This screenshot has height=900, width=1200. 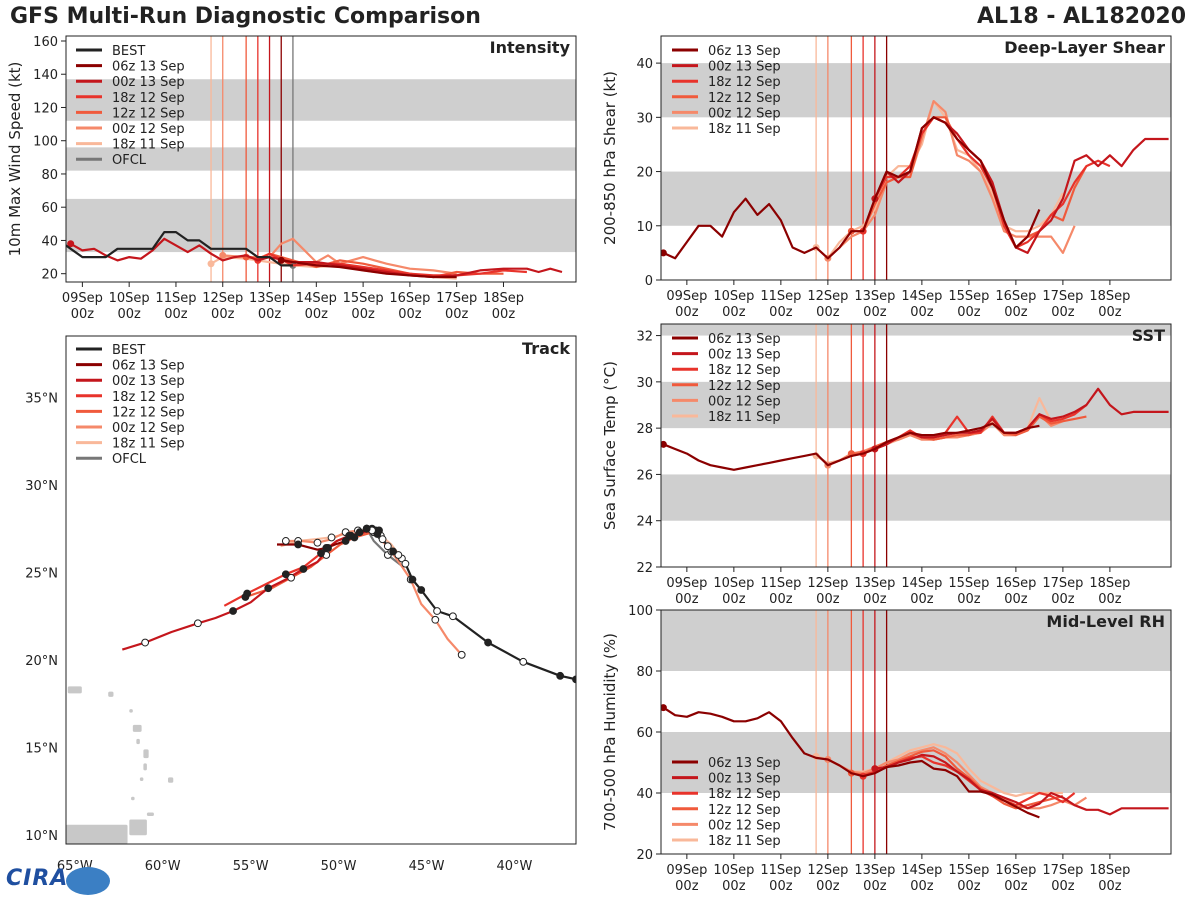 What do you see at coordinates (1084, 47) in the screenshot?
I see `panel-title: Deep-Layer Shear` at bounding box center [1084, 47].